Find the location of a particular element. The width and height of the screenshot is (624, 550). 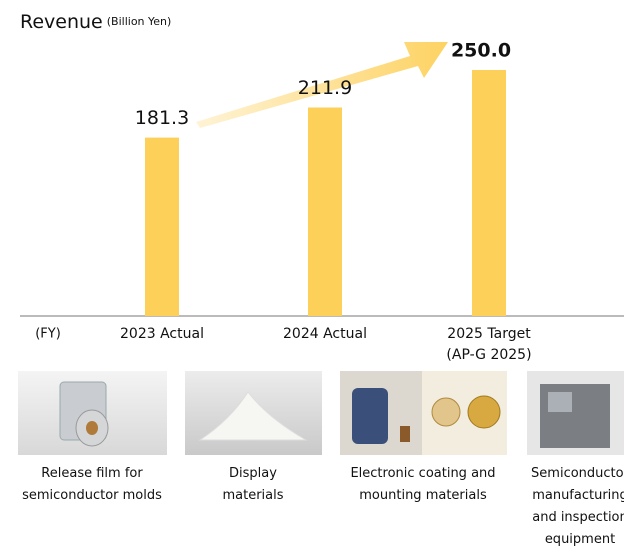

value-label: 250.0 is located at coordinates (481, 51).